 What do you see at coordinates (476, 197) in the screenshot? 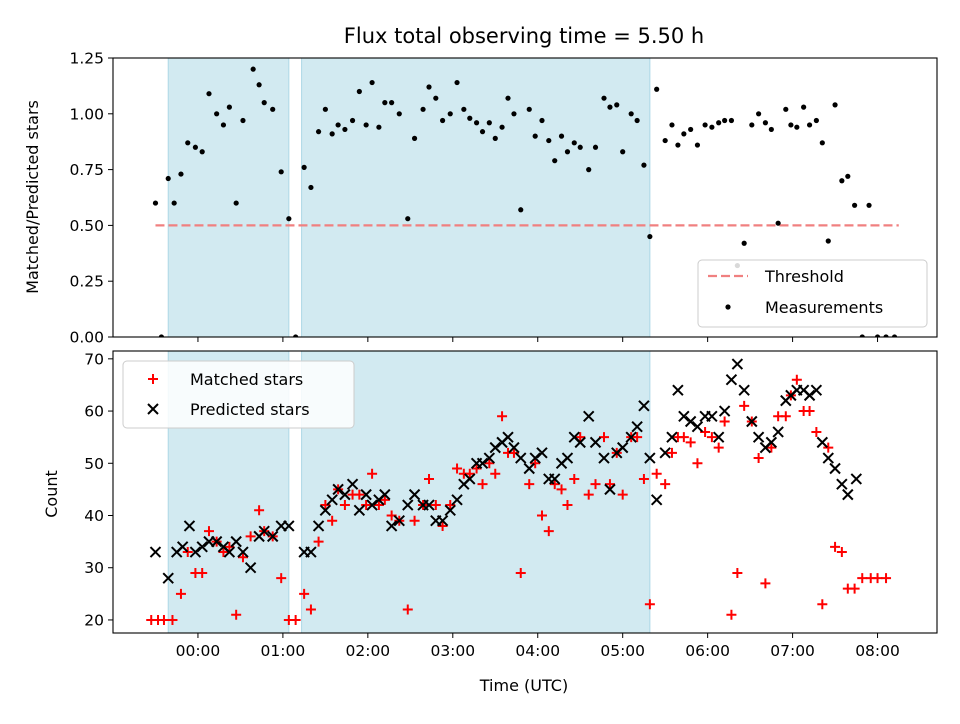
I see `observing-interval-band` at bounding box center [476, 197].